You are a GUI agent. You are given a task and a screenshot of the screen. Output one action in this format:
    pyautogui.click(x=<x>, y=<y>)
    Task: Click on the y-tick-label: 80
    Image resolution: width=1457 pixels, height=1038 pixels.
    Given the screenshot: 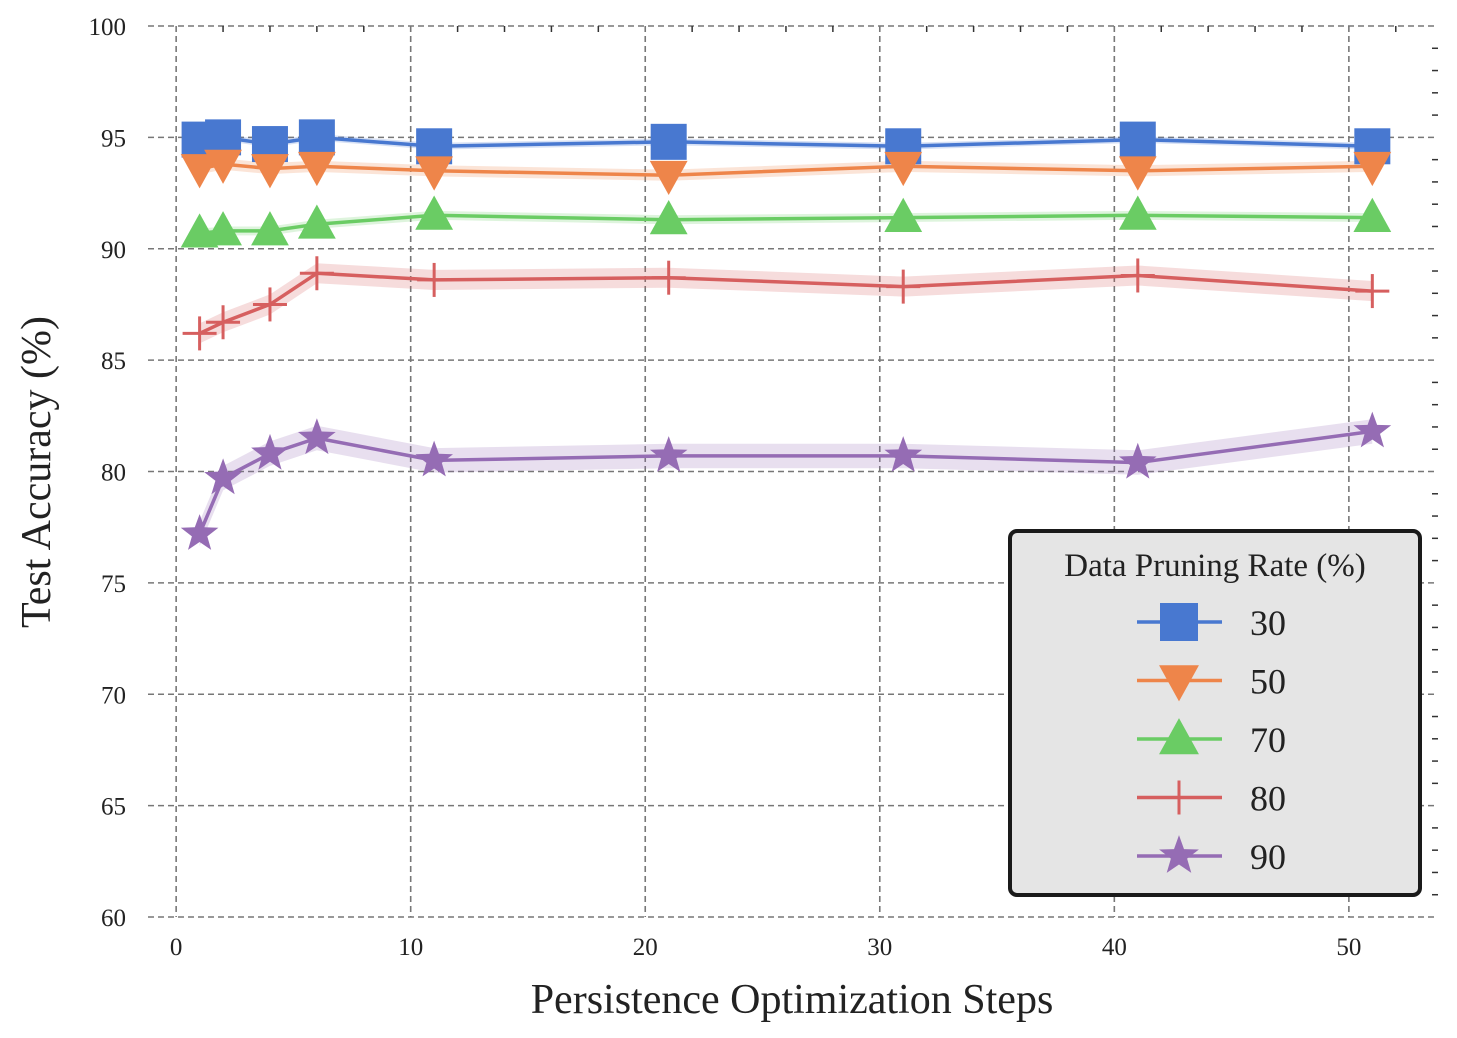 What is the action you would take?
    pyautogui.click(x=113, y=473)
    